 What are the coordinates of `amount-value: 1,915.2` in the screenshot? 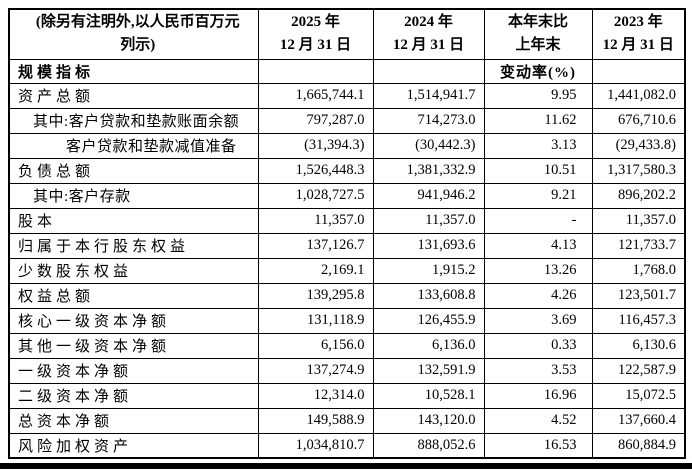 It's located at (428, 270).